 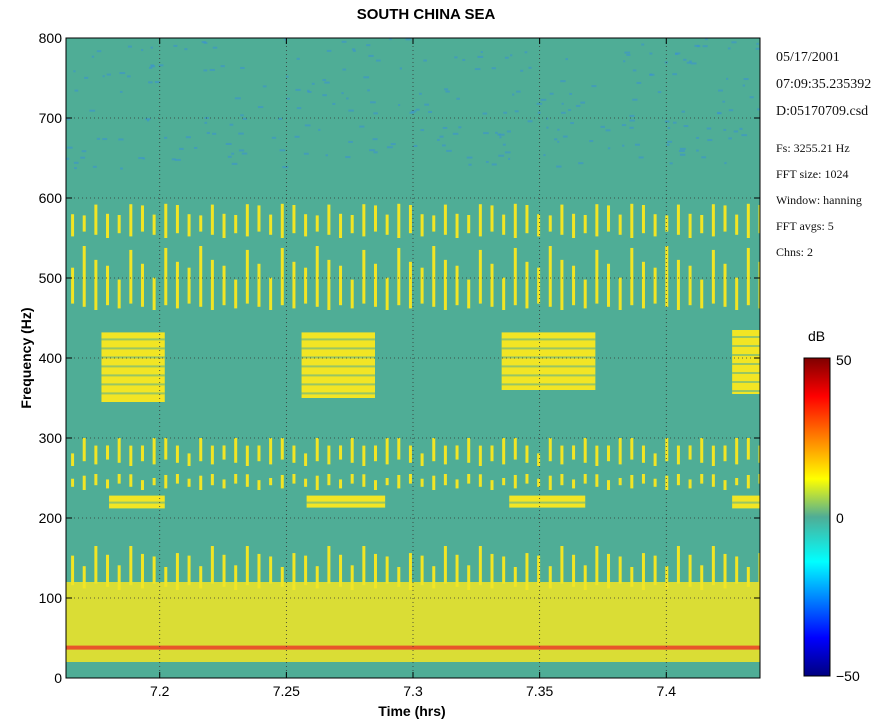 I want to click on y-tick-label: 700, so click(x=51, y=118).